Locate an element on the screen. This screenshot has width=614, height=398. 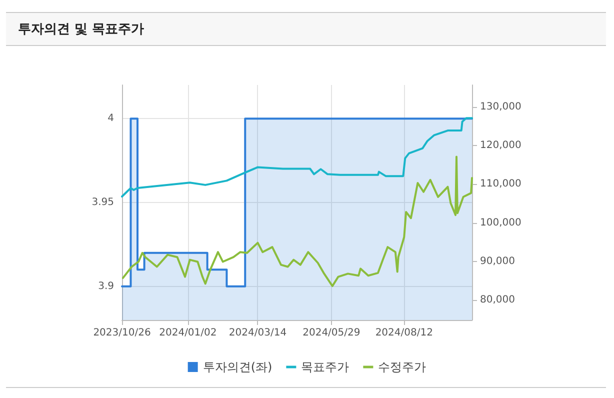
y2-tick-label: 120,000 is located at coordinates (501, 146).